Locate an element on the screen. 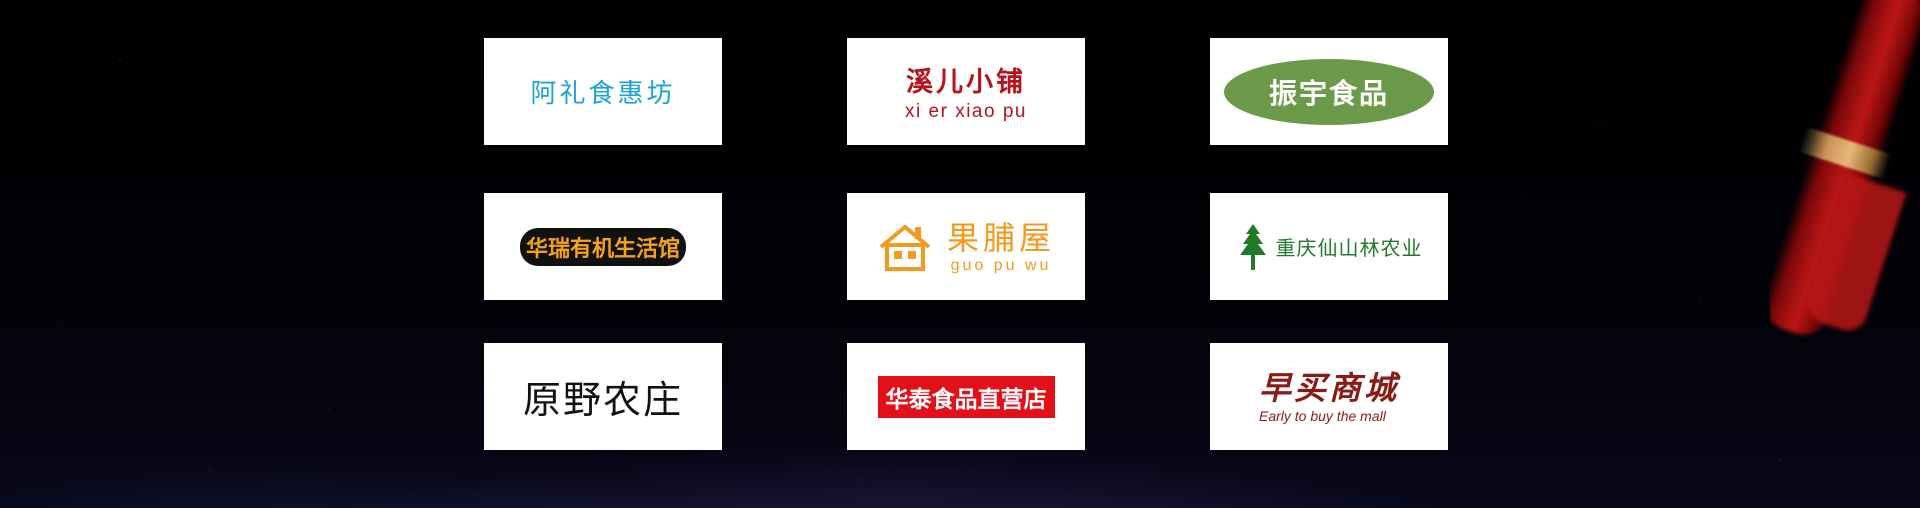 The width and height of the screenshot is (1920, 508). brand-logo-text-group: 果脯屋 guo pu wu is located at coordinates (1001, 247).